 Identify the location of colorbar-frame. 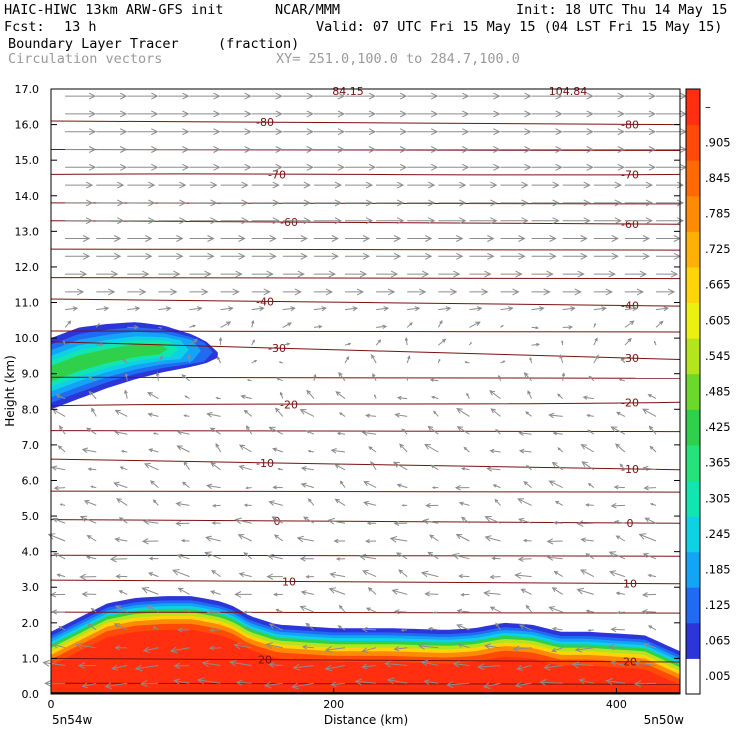
(693, 391).